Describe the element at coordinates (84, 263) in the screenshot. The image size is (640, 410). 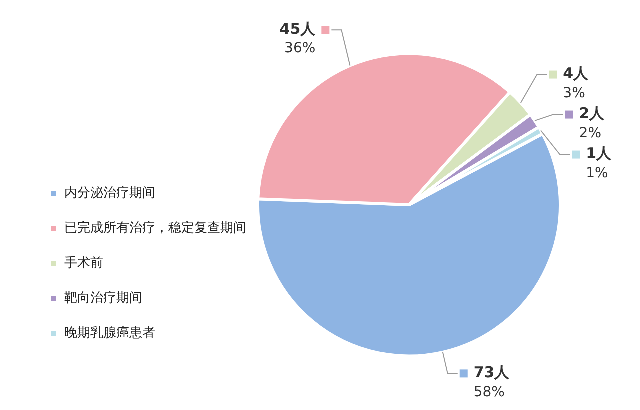
I see `legend-label: 手术前` at that location.